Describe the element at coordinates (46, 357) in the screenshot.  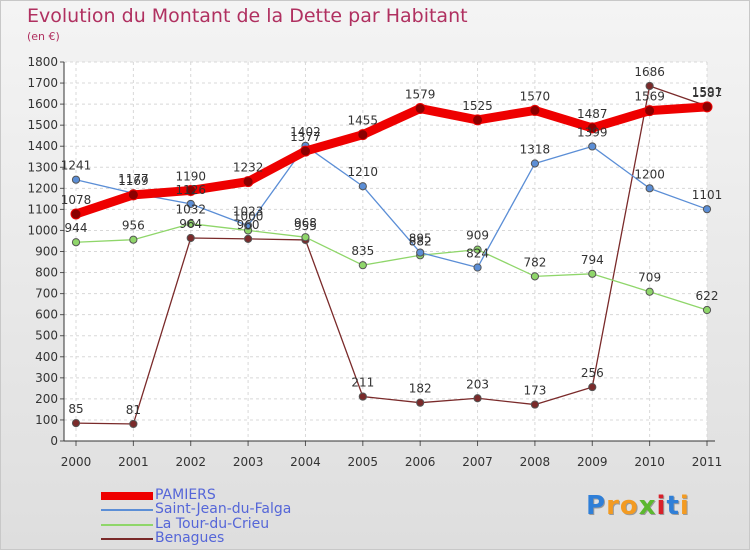
I see `y-tick-label: 400` at that location.